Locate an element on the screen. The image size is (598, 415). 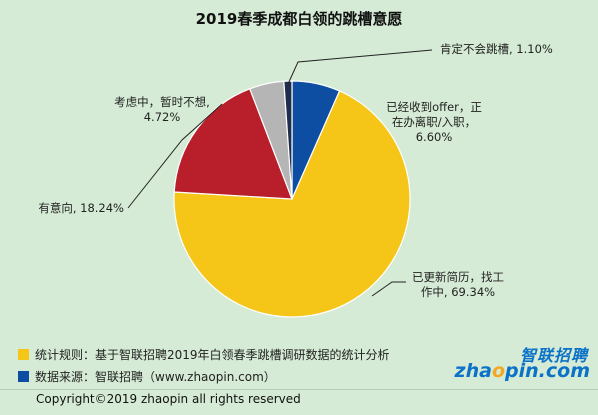
note-rule: 统计规则：基于智联招聘2019年白领春季跳槽调研数据的统计分析 is located at coordinates (204, 354).